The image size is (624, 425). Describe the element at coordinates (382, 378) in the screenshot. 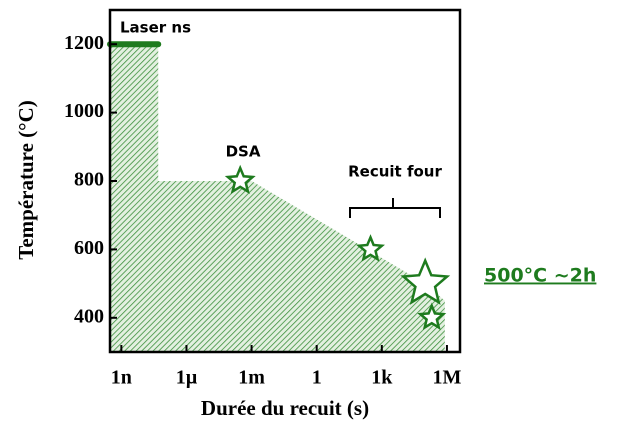

I see `x-tick-label: 1k` at that location.